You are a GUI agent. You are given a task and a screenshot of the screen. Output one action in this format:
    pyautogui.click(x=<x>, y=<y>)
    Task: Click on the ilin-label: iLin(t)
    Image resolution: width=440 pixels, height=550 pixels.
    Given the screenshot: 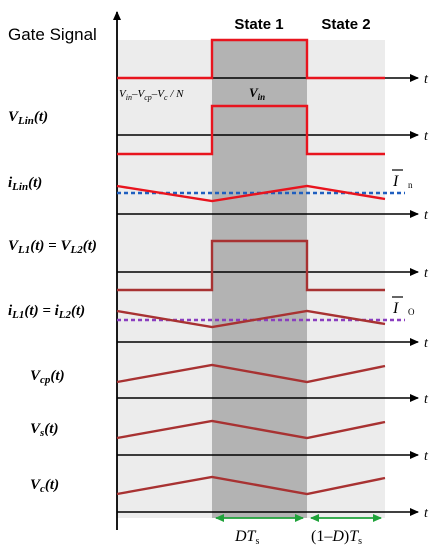 What is the action you would take?
    pyautogui.click(x=25, y=184)
    